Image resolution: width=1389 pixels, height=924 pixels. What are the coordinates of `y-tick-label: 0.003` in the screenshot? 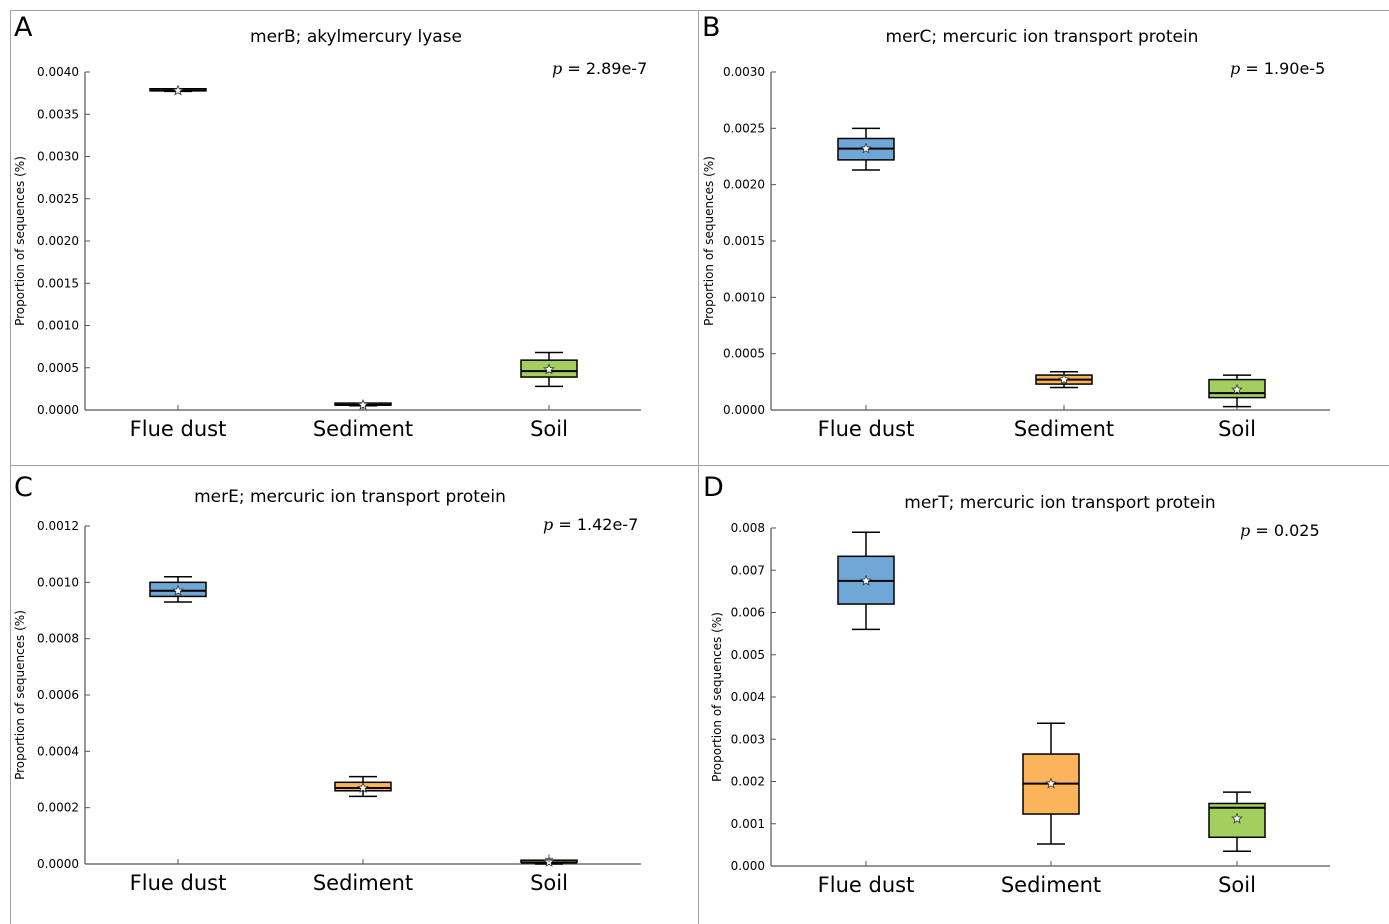 It's located at (748, 739).